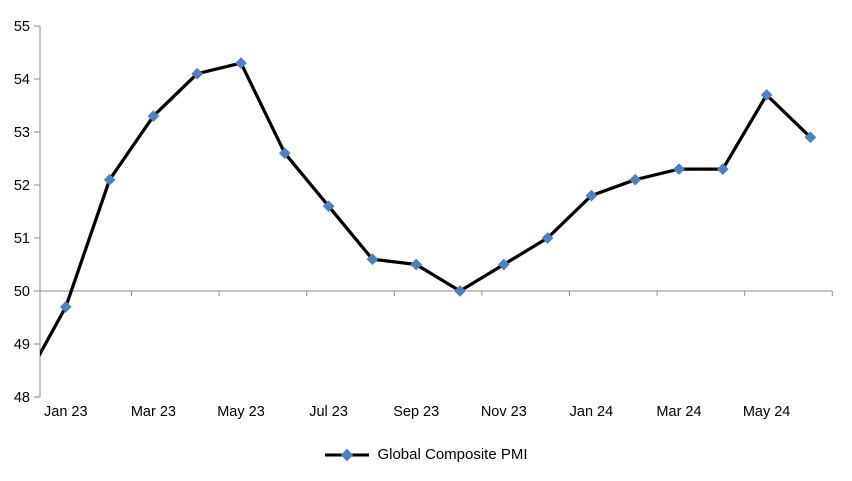 The height and width of the screenshot is (481, 852). Describe the element at coordinates (22, 239) in the screenshot. I see `y-tick-label: 51` at that location.